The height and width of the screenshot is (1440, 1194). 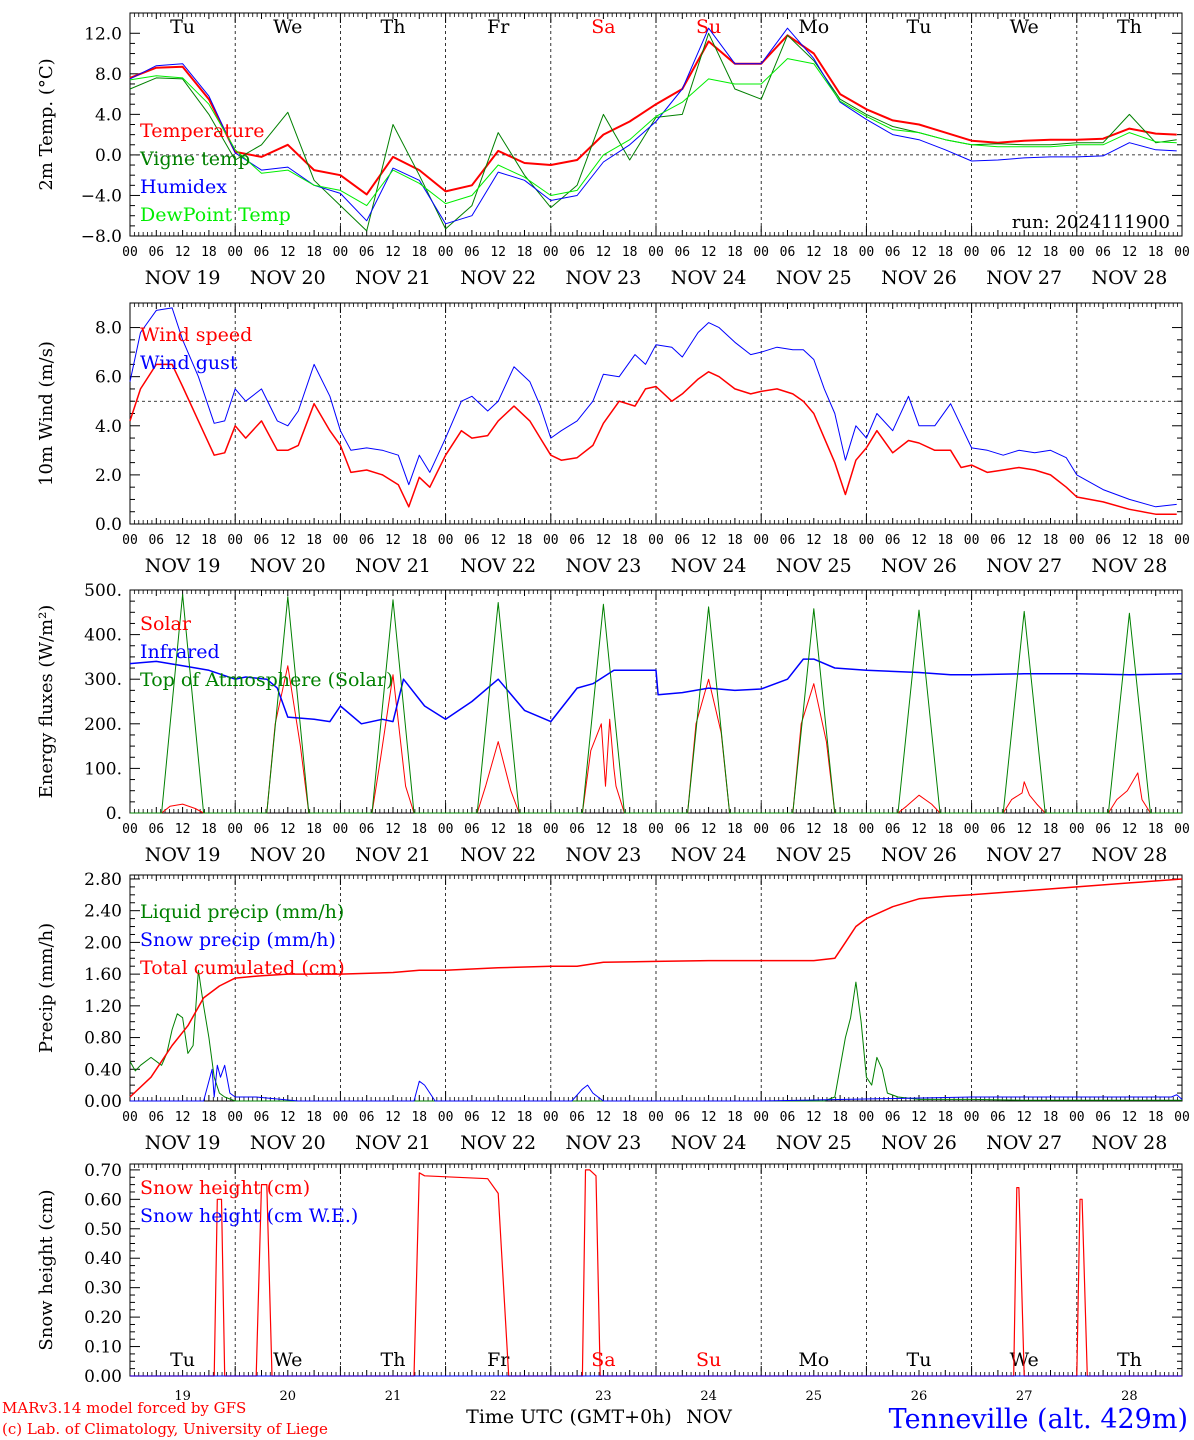 I want to click on y-tick-label: 0.30, so click(x=103, y=1289).